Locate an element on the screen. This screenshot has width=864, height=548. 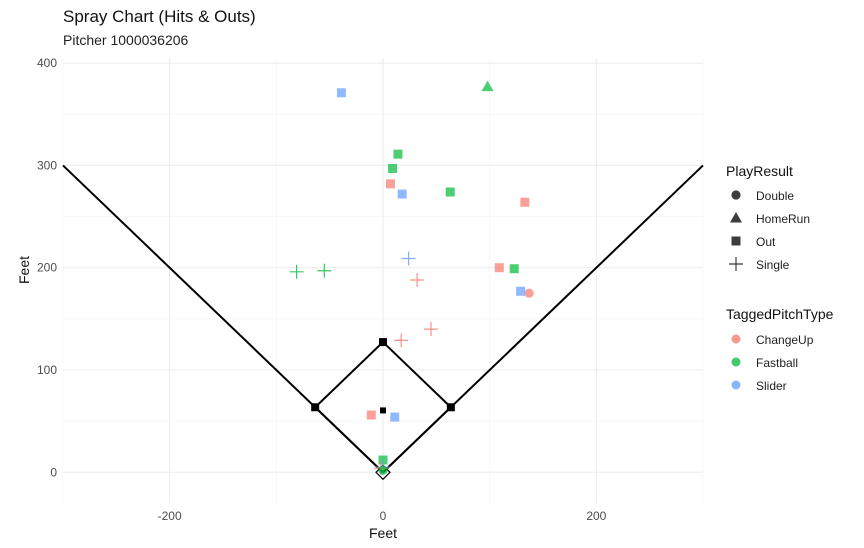
home-plate is located at coordinates (383, 472).